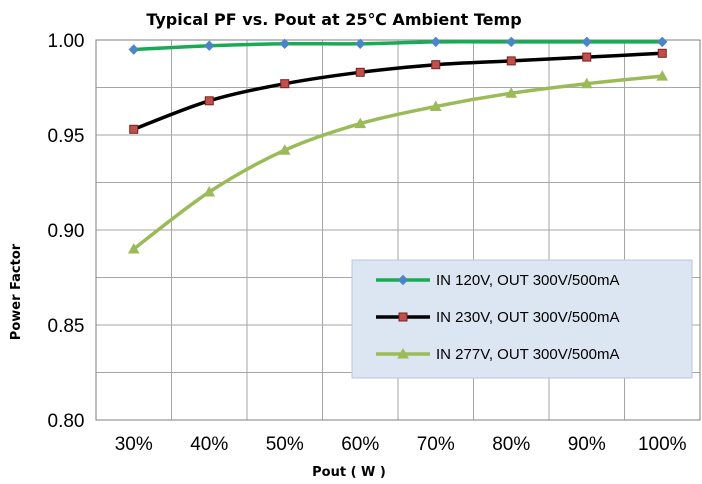 This screenshot has height=484, width=702. I want to click on legend-item: IN 120V, OUT 300V/500mA, so click(497, 280).